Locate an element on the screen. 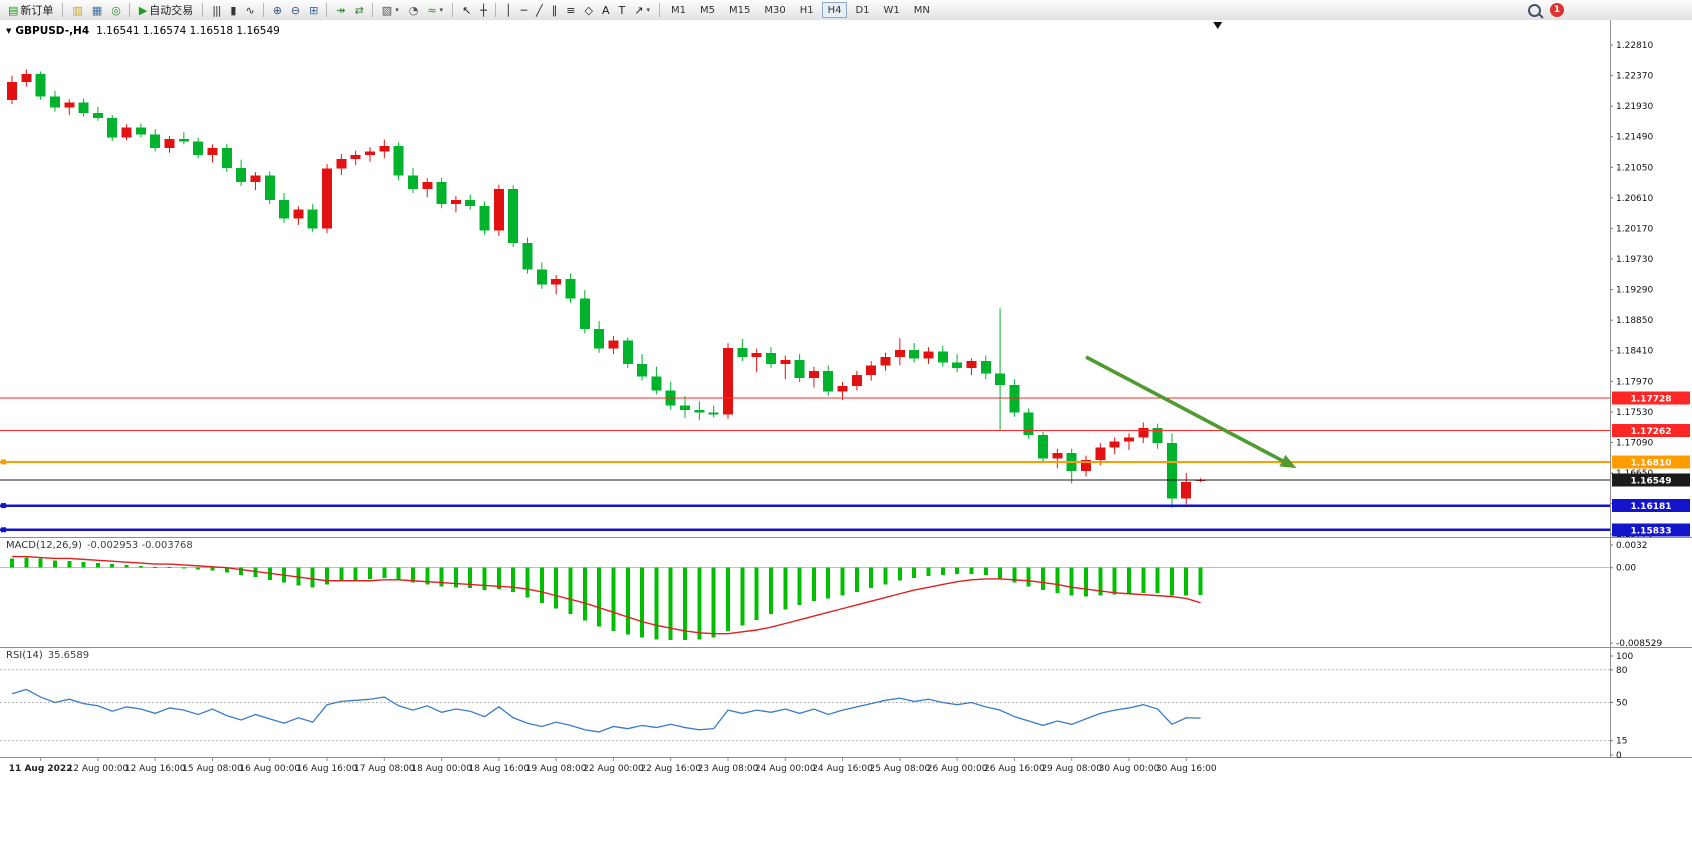  svg-text: 22 Aug 16:00 is located at coordinates (670, 769).